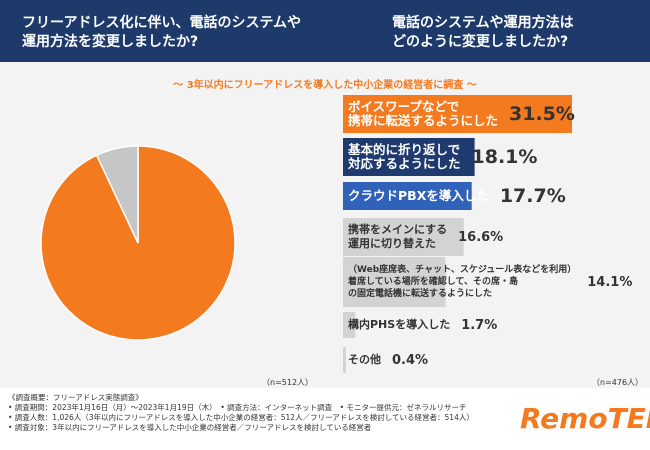 This screenshot has height=450, width=650. I want to click on pie-note: （n=512人）, so click(288, 382).